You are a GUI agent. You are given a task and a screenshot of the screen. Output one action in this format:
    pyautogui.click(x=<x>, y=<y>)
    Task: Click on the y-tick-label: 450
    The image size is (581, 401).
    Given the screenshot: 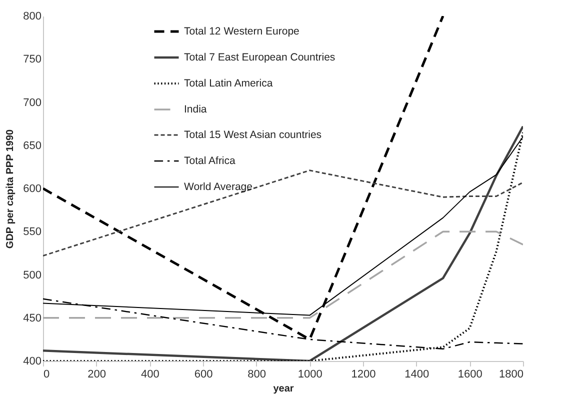 What is the action you would take?
    pyautogui.click(x=32, y=318)
    